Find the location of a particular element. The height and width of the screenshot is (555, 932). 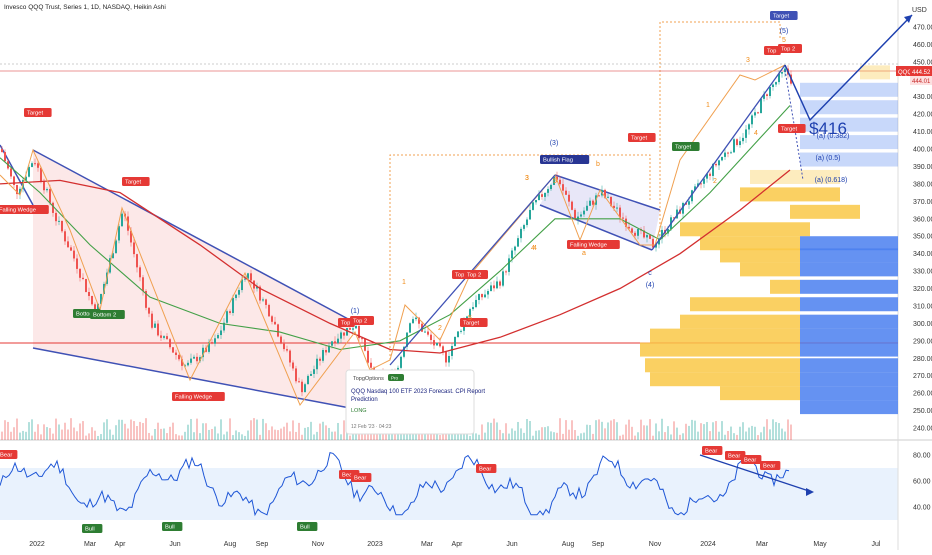

price-tick-label: 260.00 is located at coordinates (922, 394).